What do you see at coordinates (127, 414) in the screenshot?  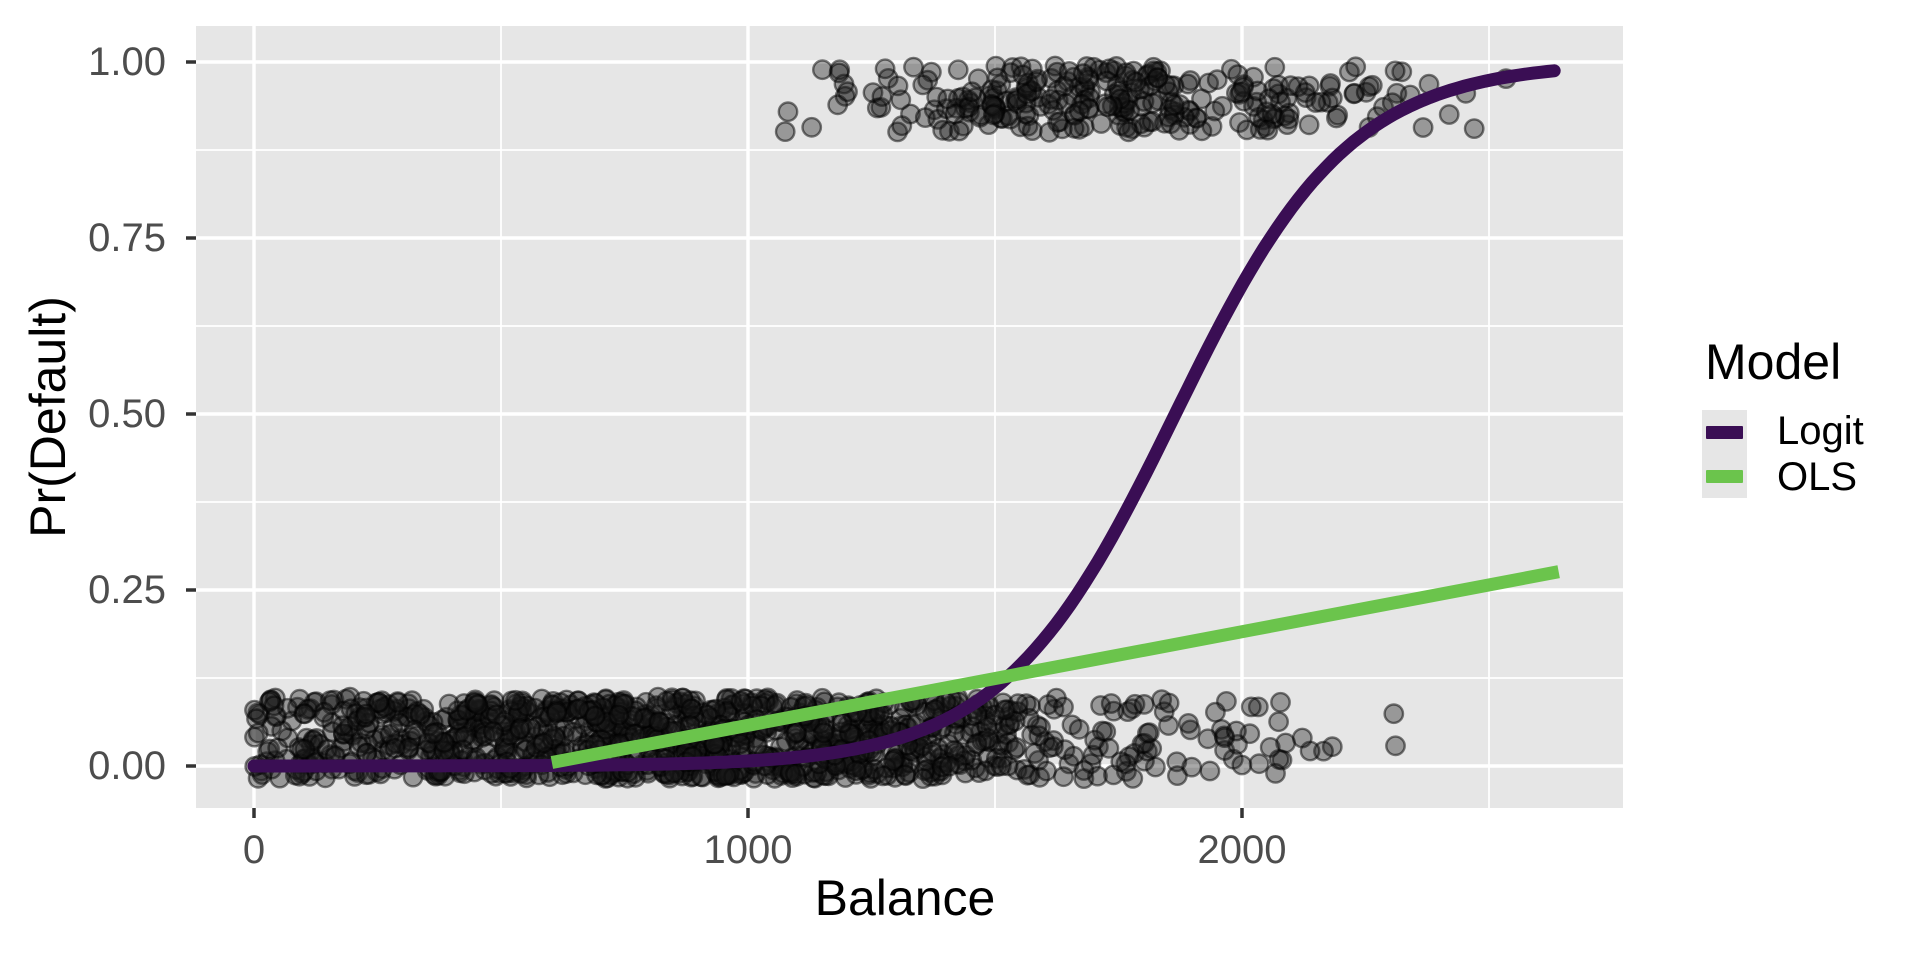 I see `y-tick-label-0.50: 0.50` at bounding box center [127, 414].